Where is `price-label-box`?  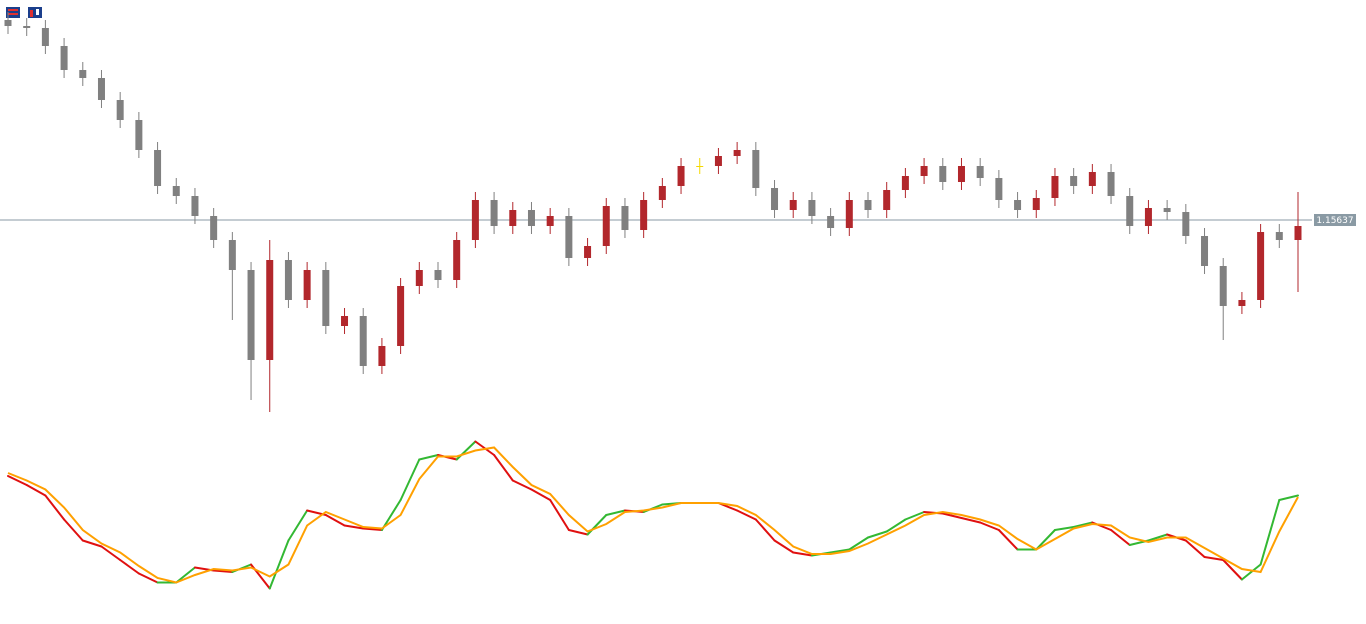
price-label-box is located at coordinates (1335, 220).